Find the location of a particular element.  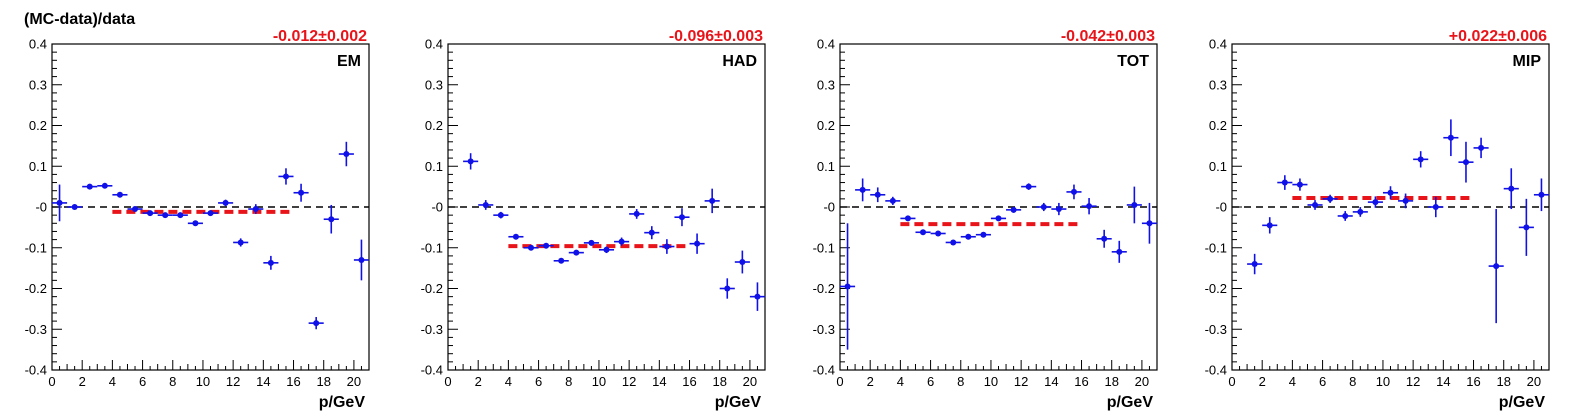

fit-result-label: -0.096±0.003 is located at coordinates (716, 36).